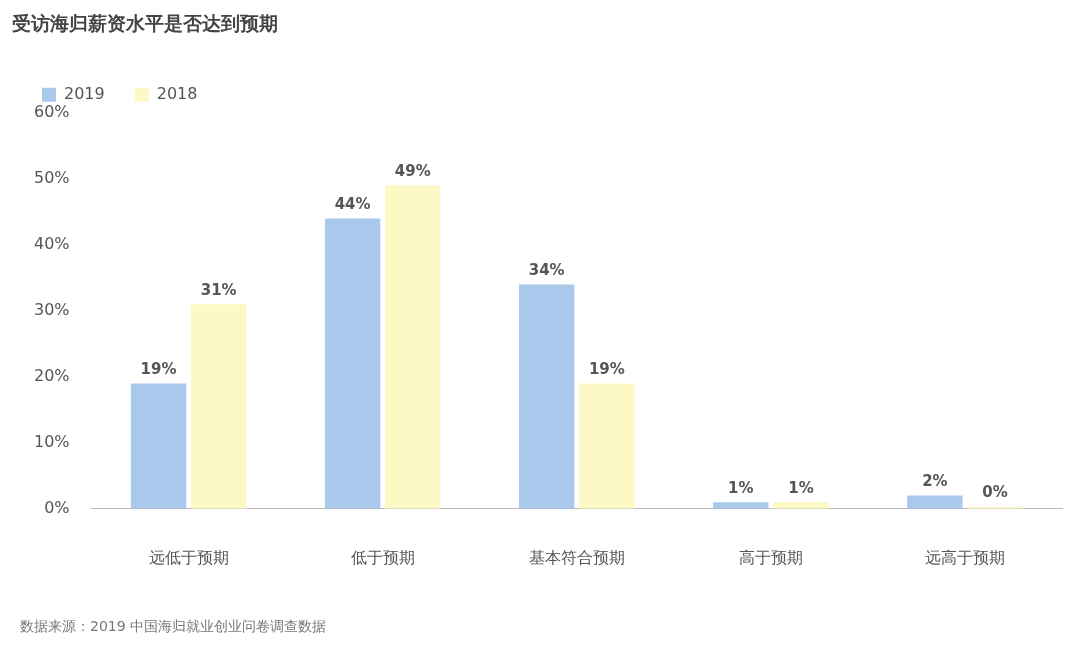  I want to click on source-note: 数据来源：2019 中国海归就业创业问卷调查数据, so click(174, 627).